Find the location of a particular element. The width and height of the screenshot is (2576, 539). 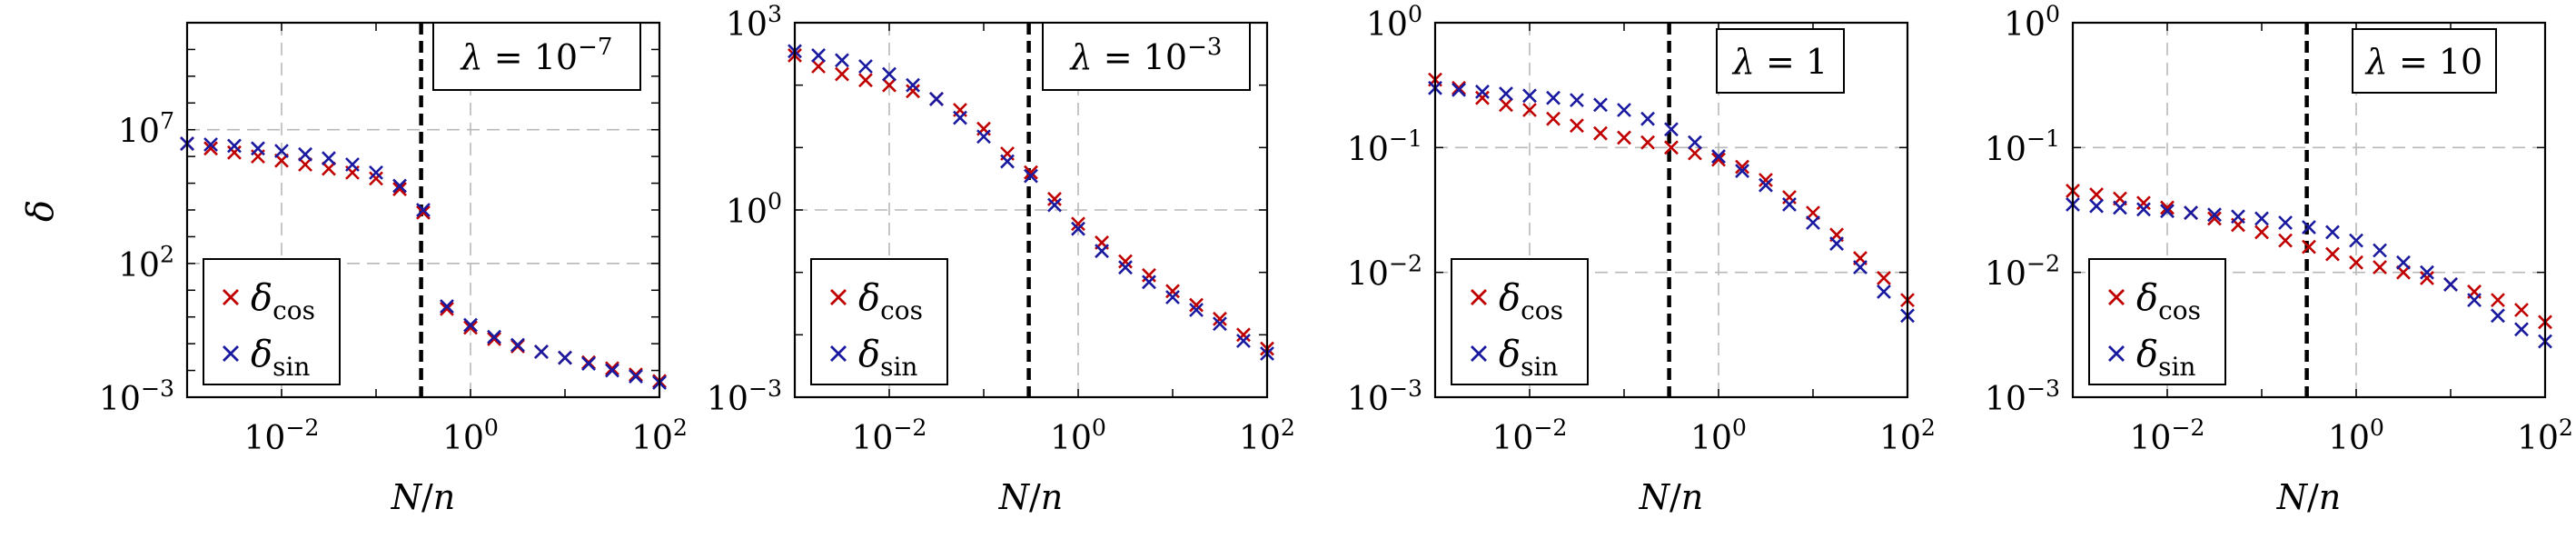

lambda-label: λ = 10 is located at coordinates (2423, 62).